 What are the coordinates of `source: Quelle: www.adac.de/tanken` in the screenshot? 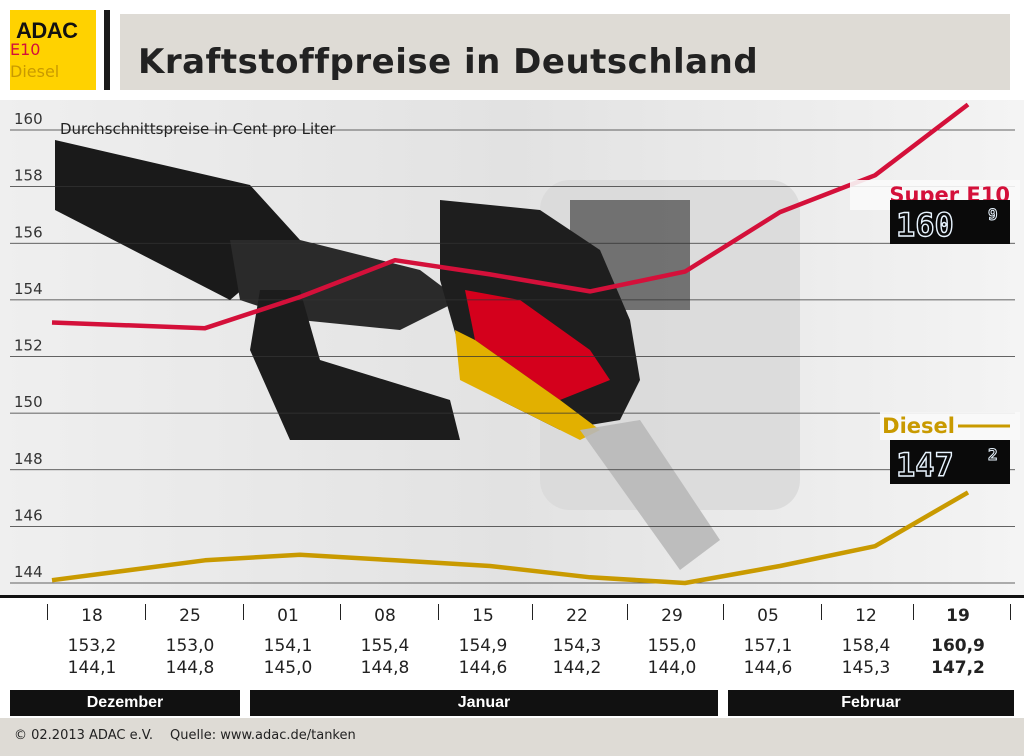 It's located at (263, 735).